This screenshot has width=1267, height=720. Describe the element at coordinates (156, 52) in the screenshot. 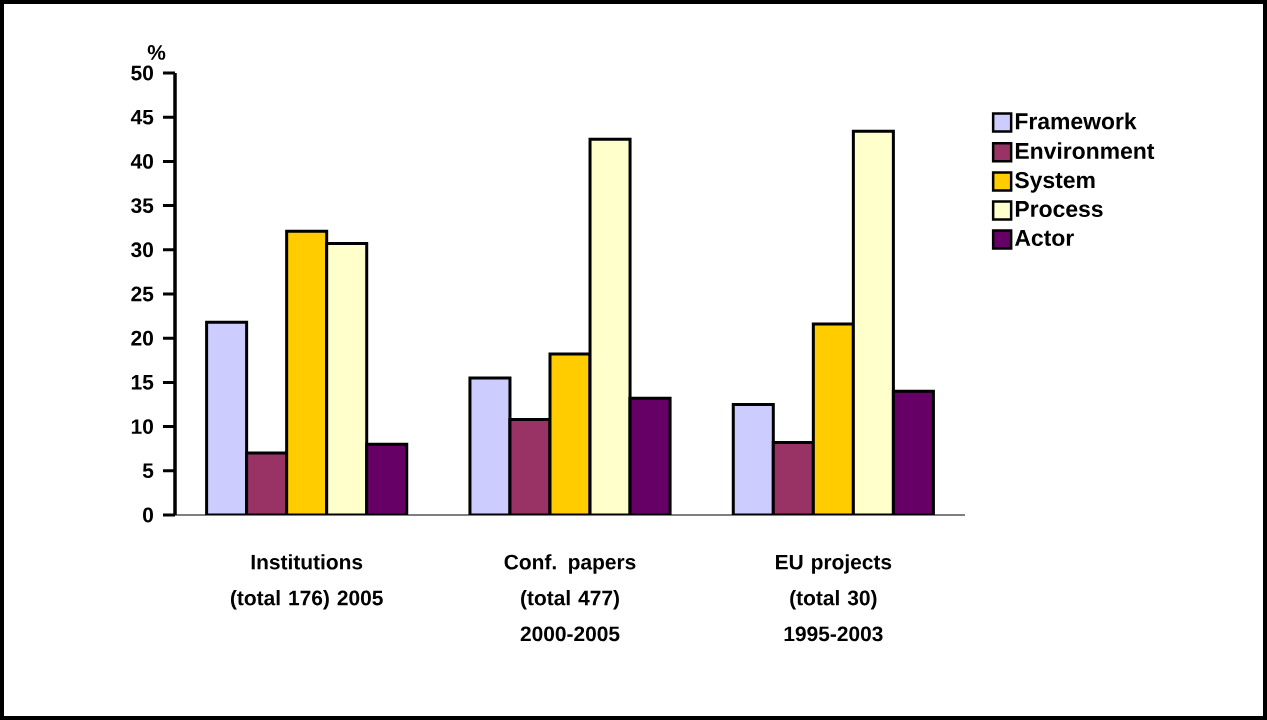

I see `y-axis-title: %` at that location.